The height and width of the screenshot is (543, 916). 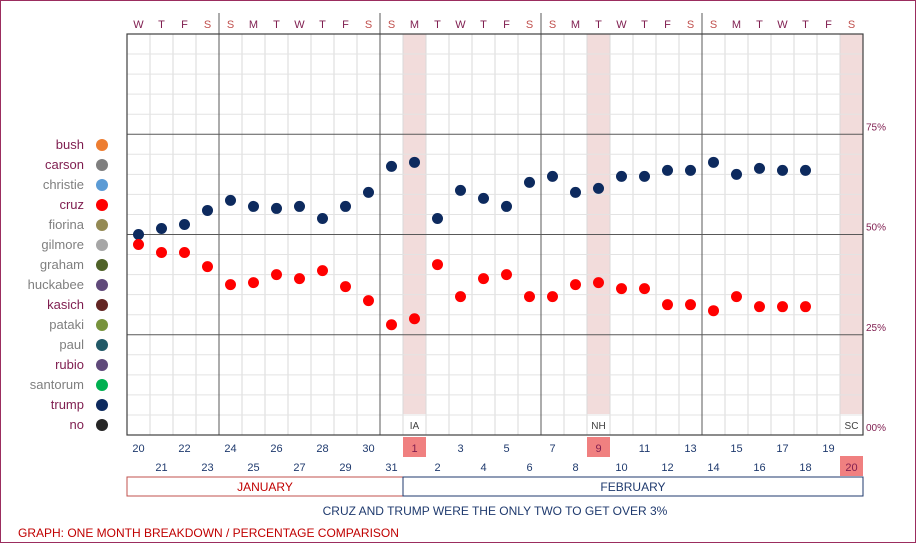 I want to click on month-band, so click(x=633, y=486).